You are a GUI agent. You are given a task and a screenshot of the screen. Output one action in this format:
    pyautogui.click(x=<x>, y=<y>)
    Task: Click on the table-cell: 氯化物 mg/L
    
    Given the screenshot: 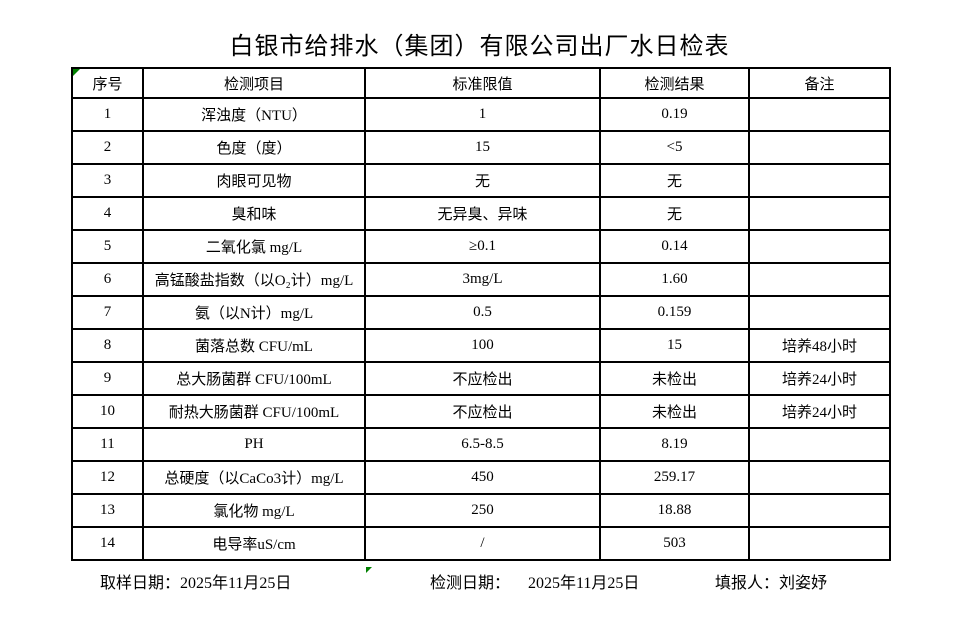 What is the action you would take?
    pyautogui.click(x=254, y=510)
    